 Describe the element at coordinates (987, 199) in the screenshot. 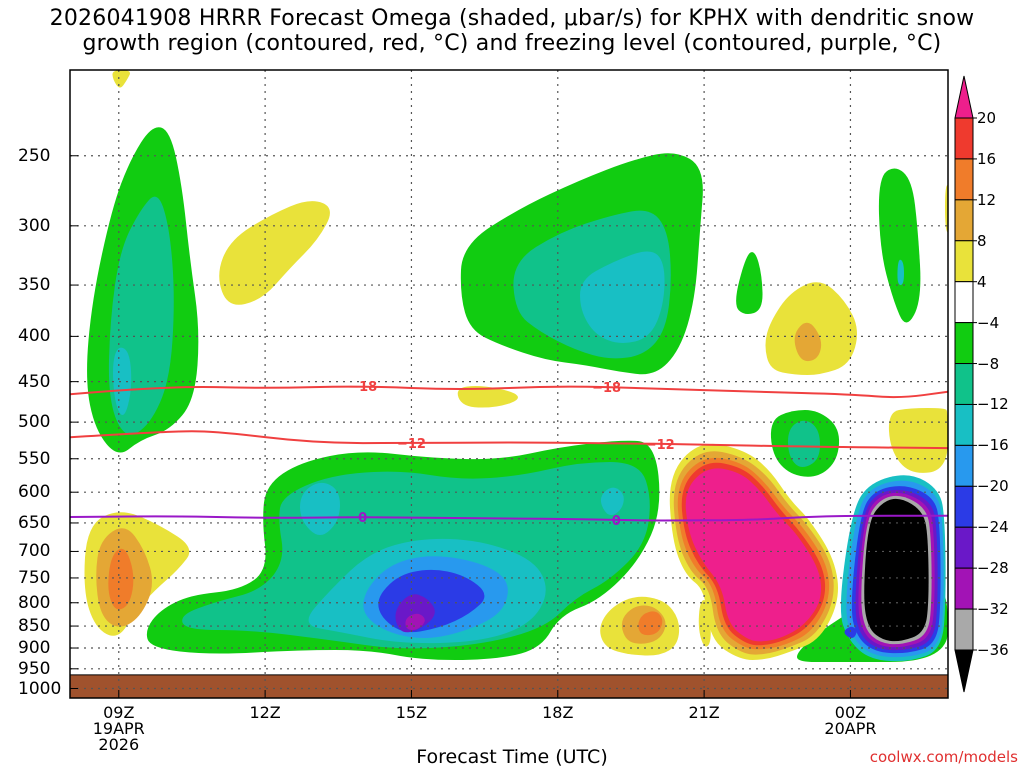

I see `colorbar-label-3: 12` at that location.